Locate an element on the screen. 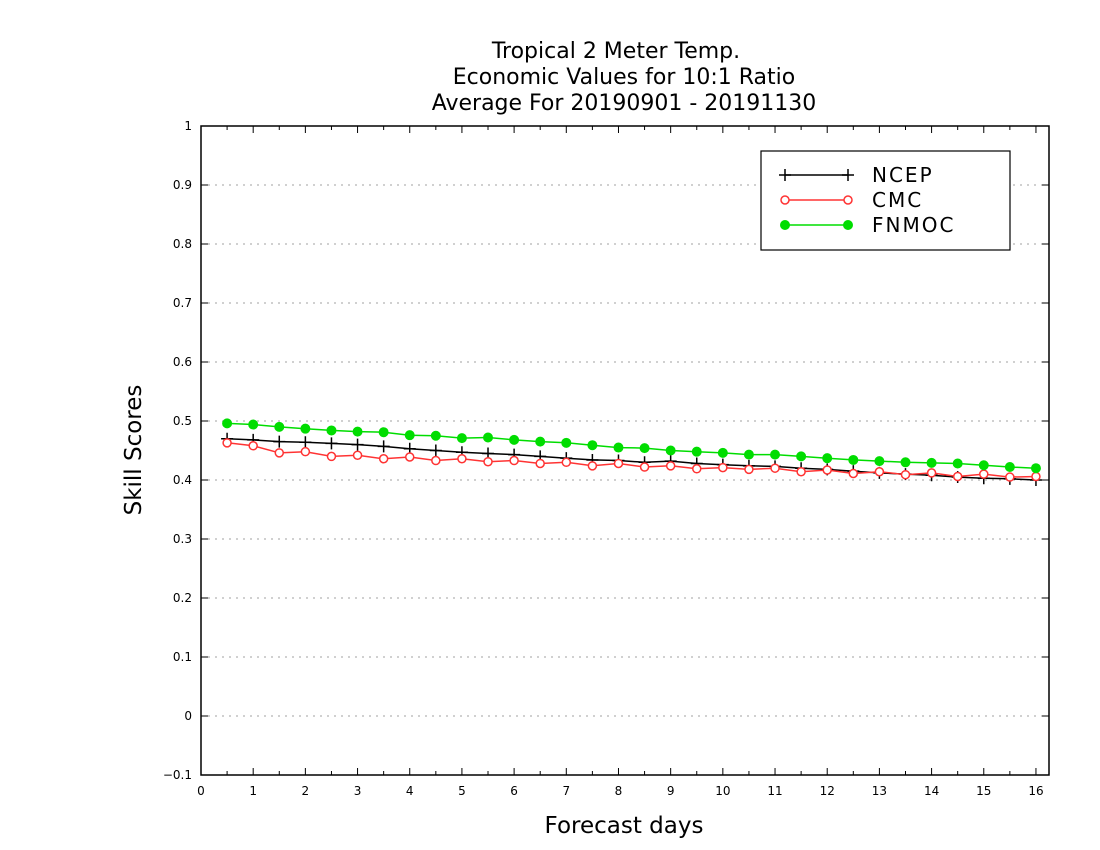 The image size is (1100, 850). y-tick-label: 0 is located at coordinates (188, 716).